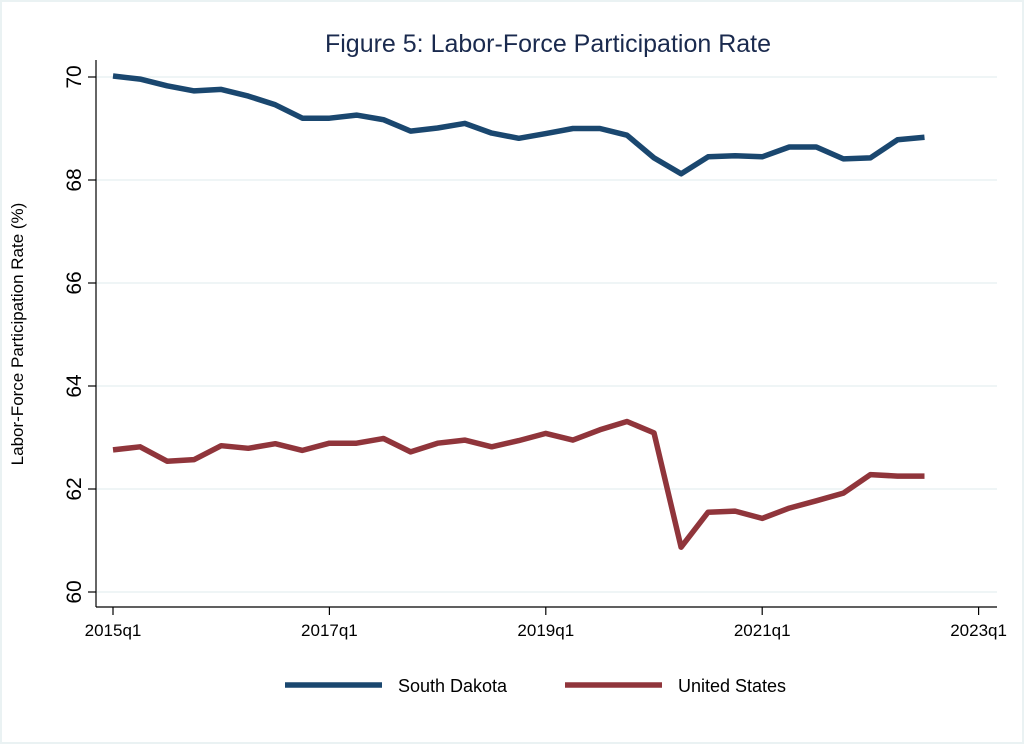 This screenshot has width=1024, height=744. What do you see at coordinates (453, 686) in the screenshot?
I see `legend-label: South Dakota` at bounding box center [453, 686].